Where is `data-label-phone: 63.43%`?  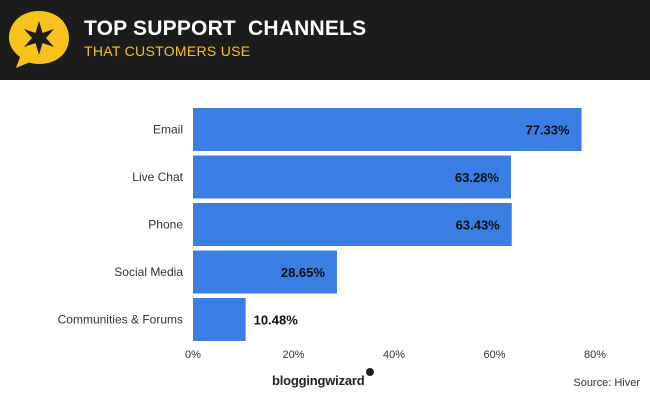
data-label-phone: 63.43% is located at coordinates (478, 225).